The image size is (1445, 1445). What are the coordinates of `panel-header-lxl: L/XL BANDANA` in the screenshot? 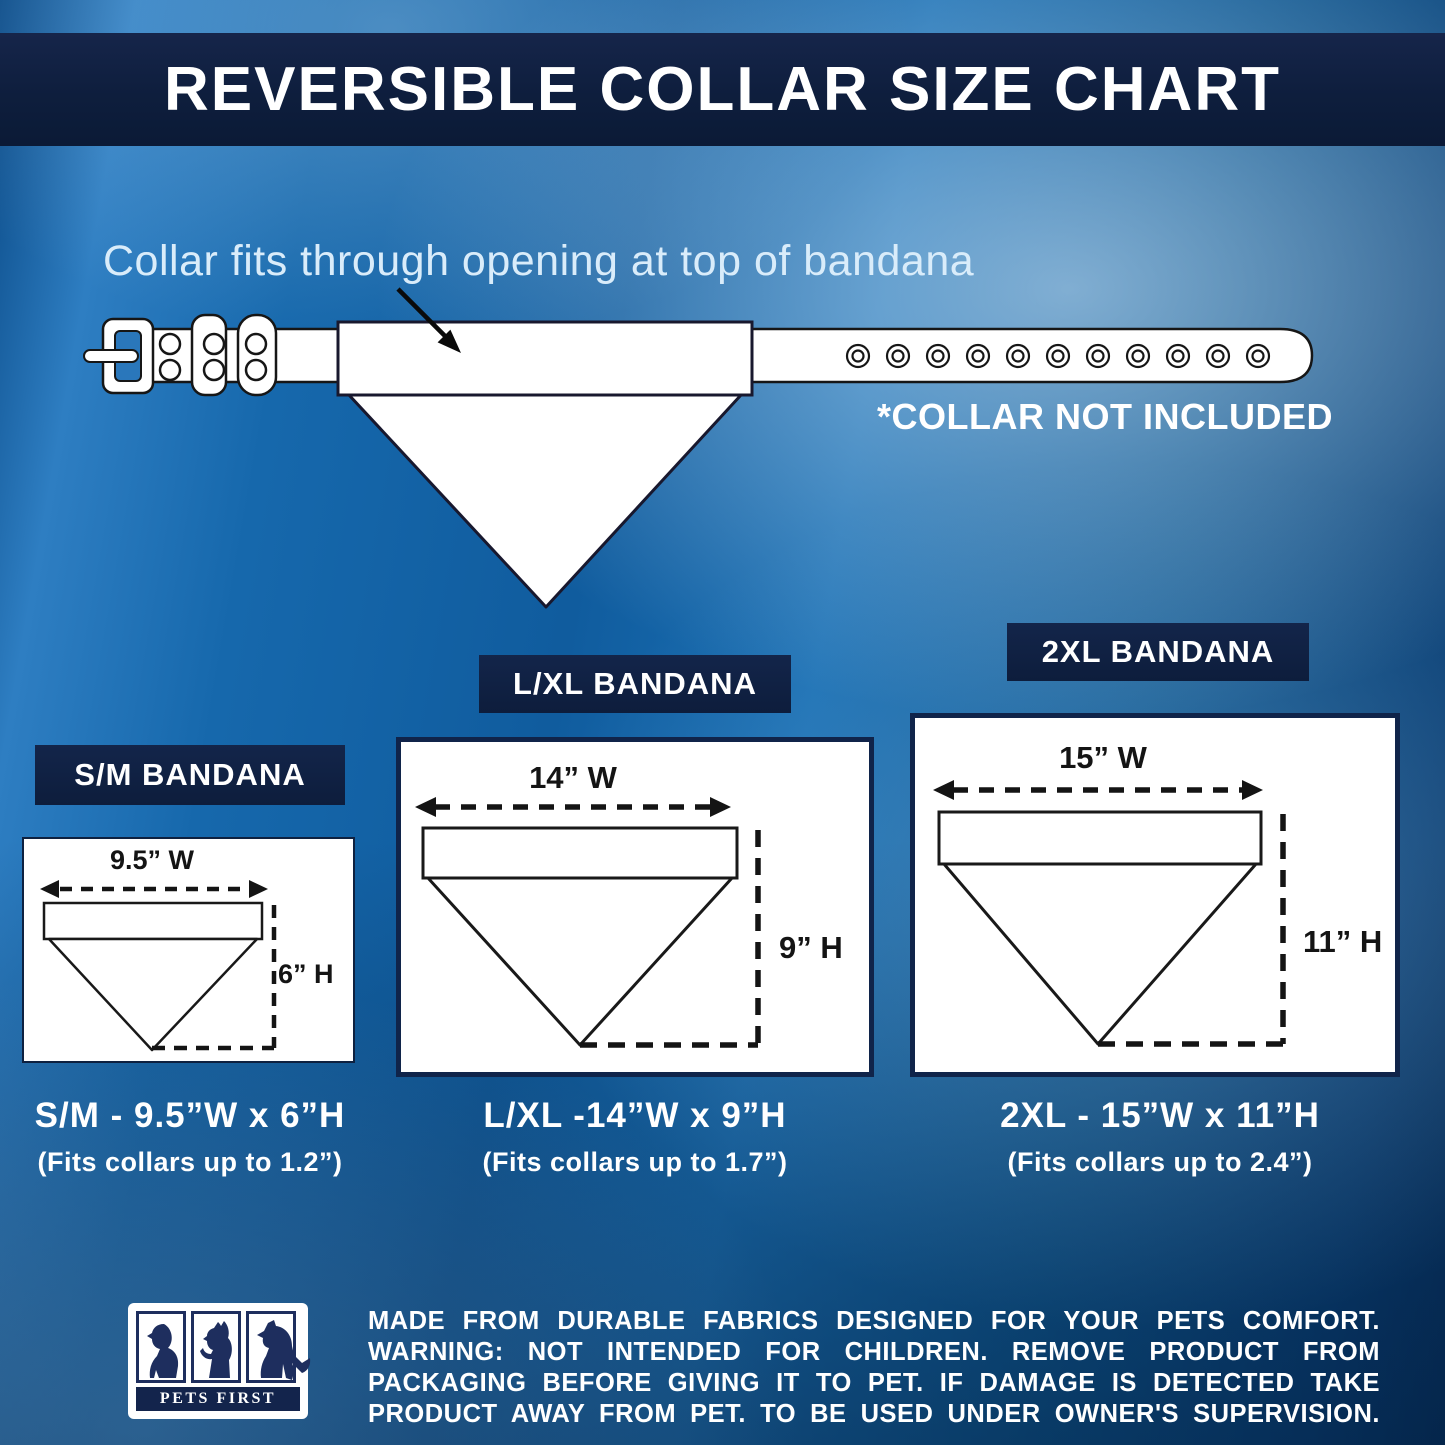 It's located at (635, 684).